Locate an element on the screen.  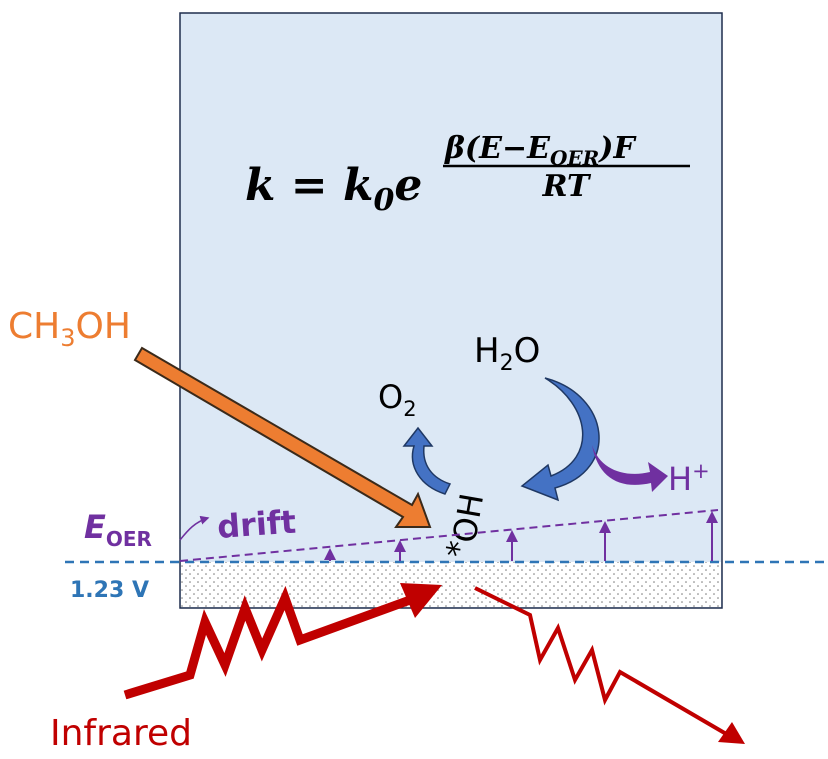
eoer-label: EOER is located at coordinates (118, 529).